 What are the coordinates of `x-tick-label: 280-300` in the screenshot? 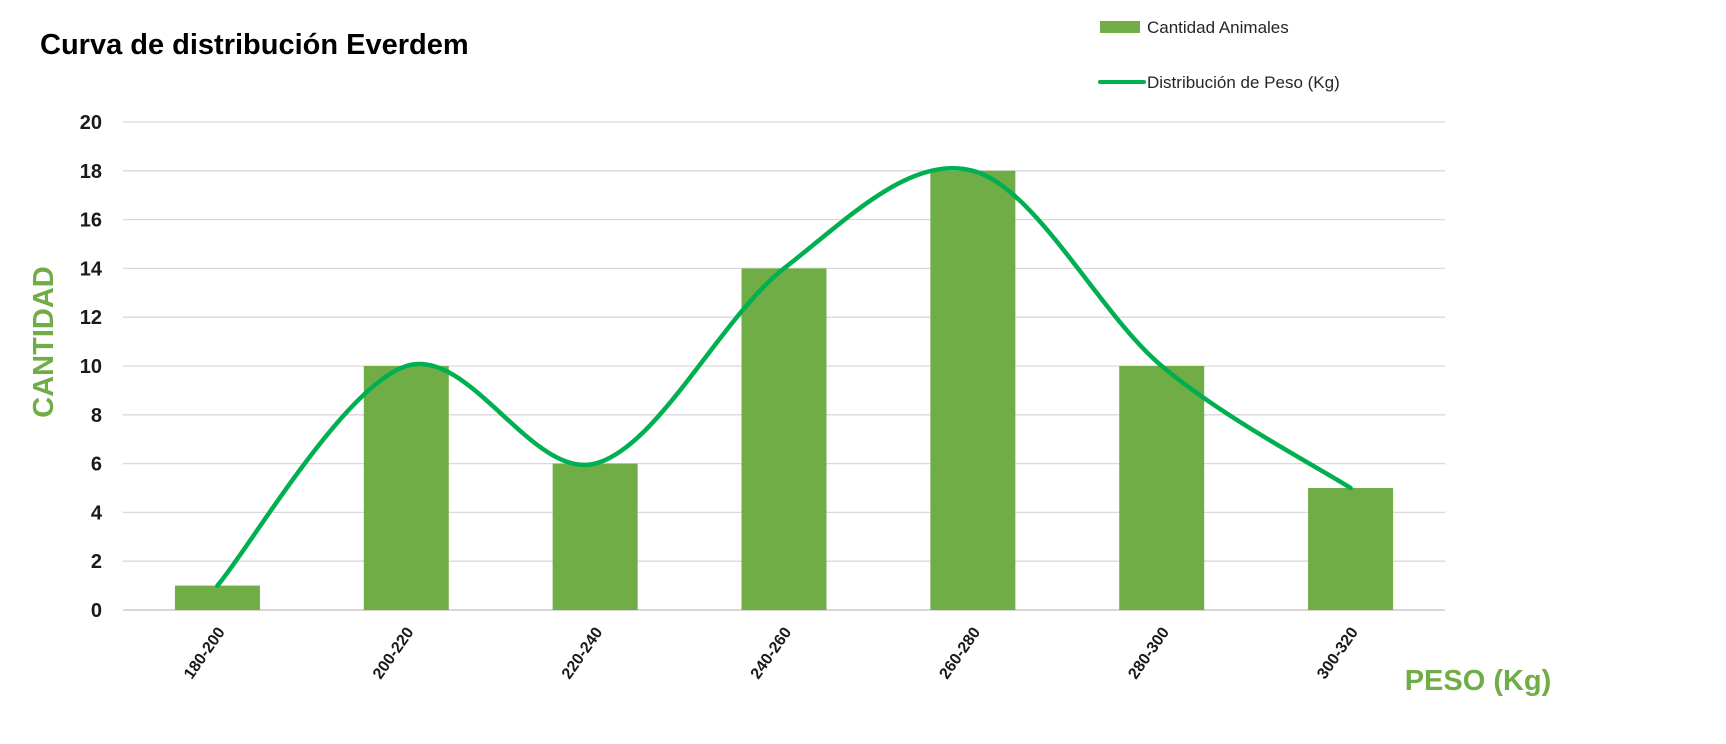 It's located at (1149, 653).